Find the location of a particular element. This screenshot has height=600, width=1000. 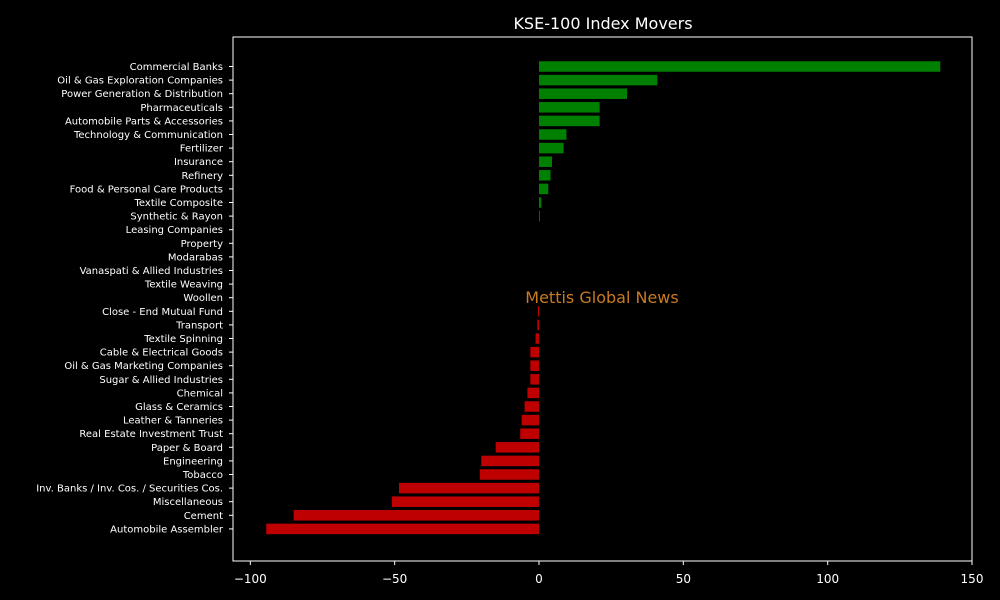

y-tick-label-32: Miscellaneous is located at coordinates (188, 502).